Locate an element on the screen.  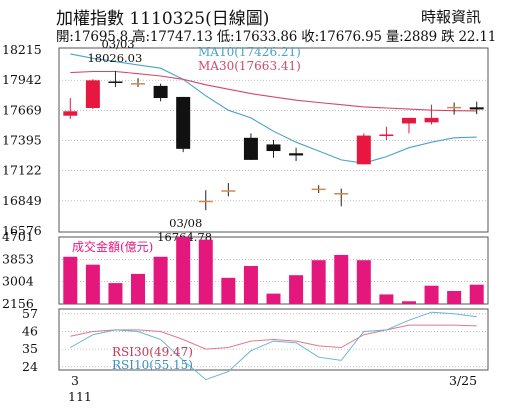
x-end-label: 3/25 is located at coordinates (463, 380).